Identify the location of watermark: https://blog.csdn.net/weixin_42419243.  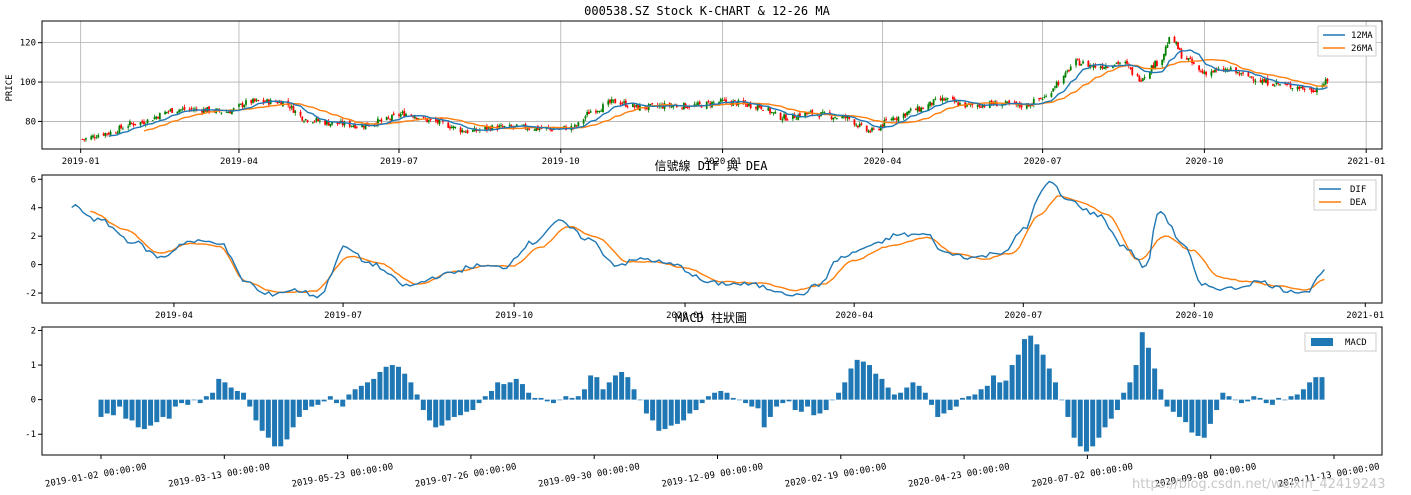
(1259, 484).